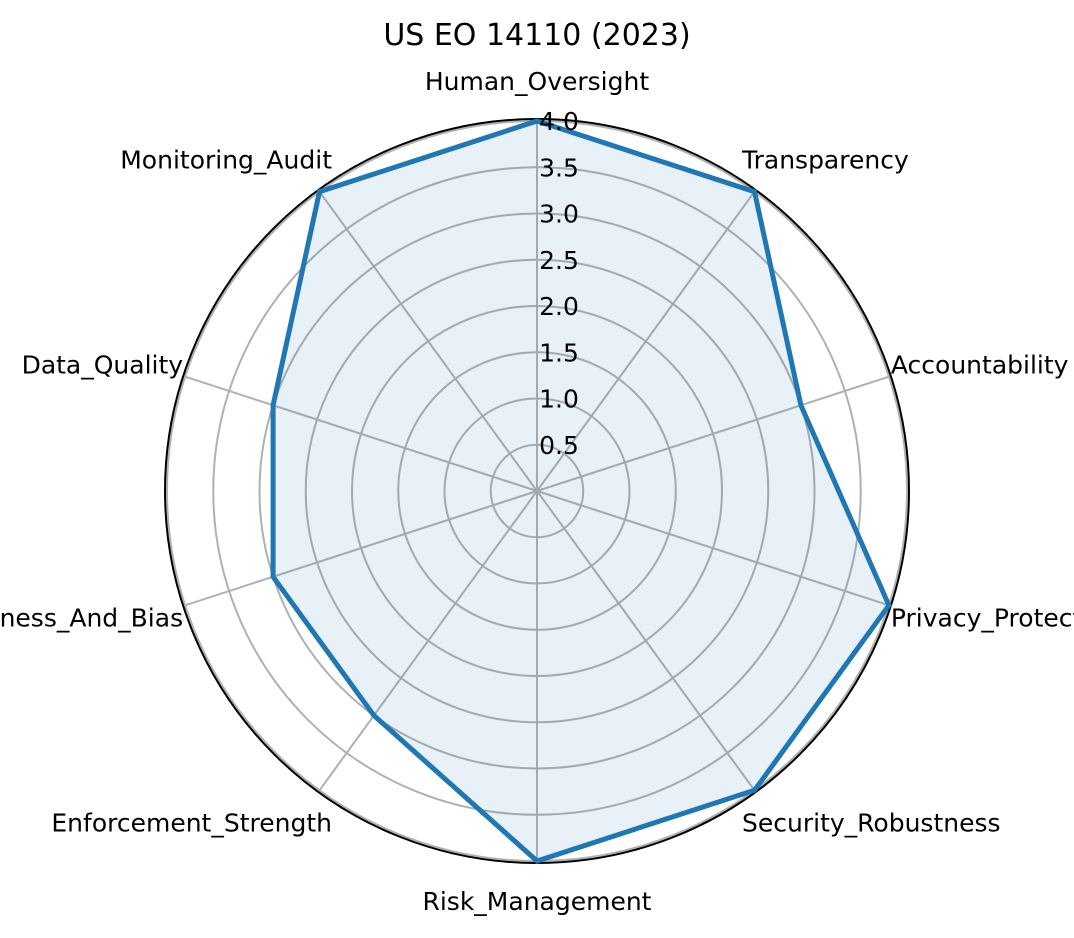  I want to click on r-tick-label-2.0: 2.0, so click(559, 306).